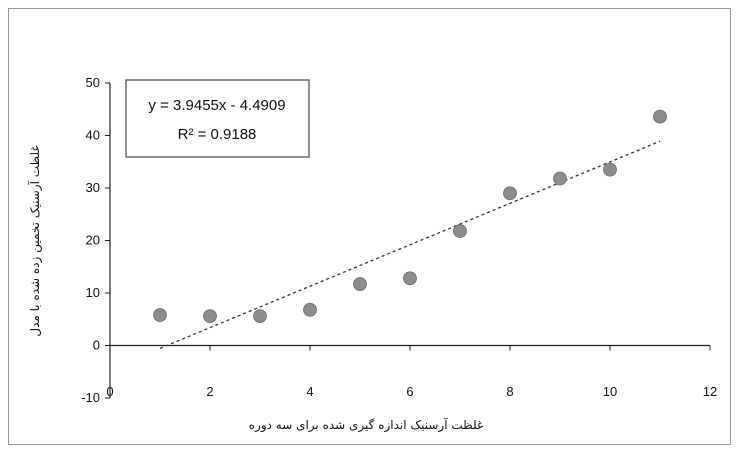  Describe the element at coordinates (93, 135) in the screenshot. I see `y-tick-label: 40` at that location.